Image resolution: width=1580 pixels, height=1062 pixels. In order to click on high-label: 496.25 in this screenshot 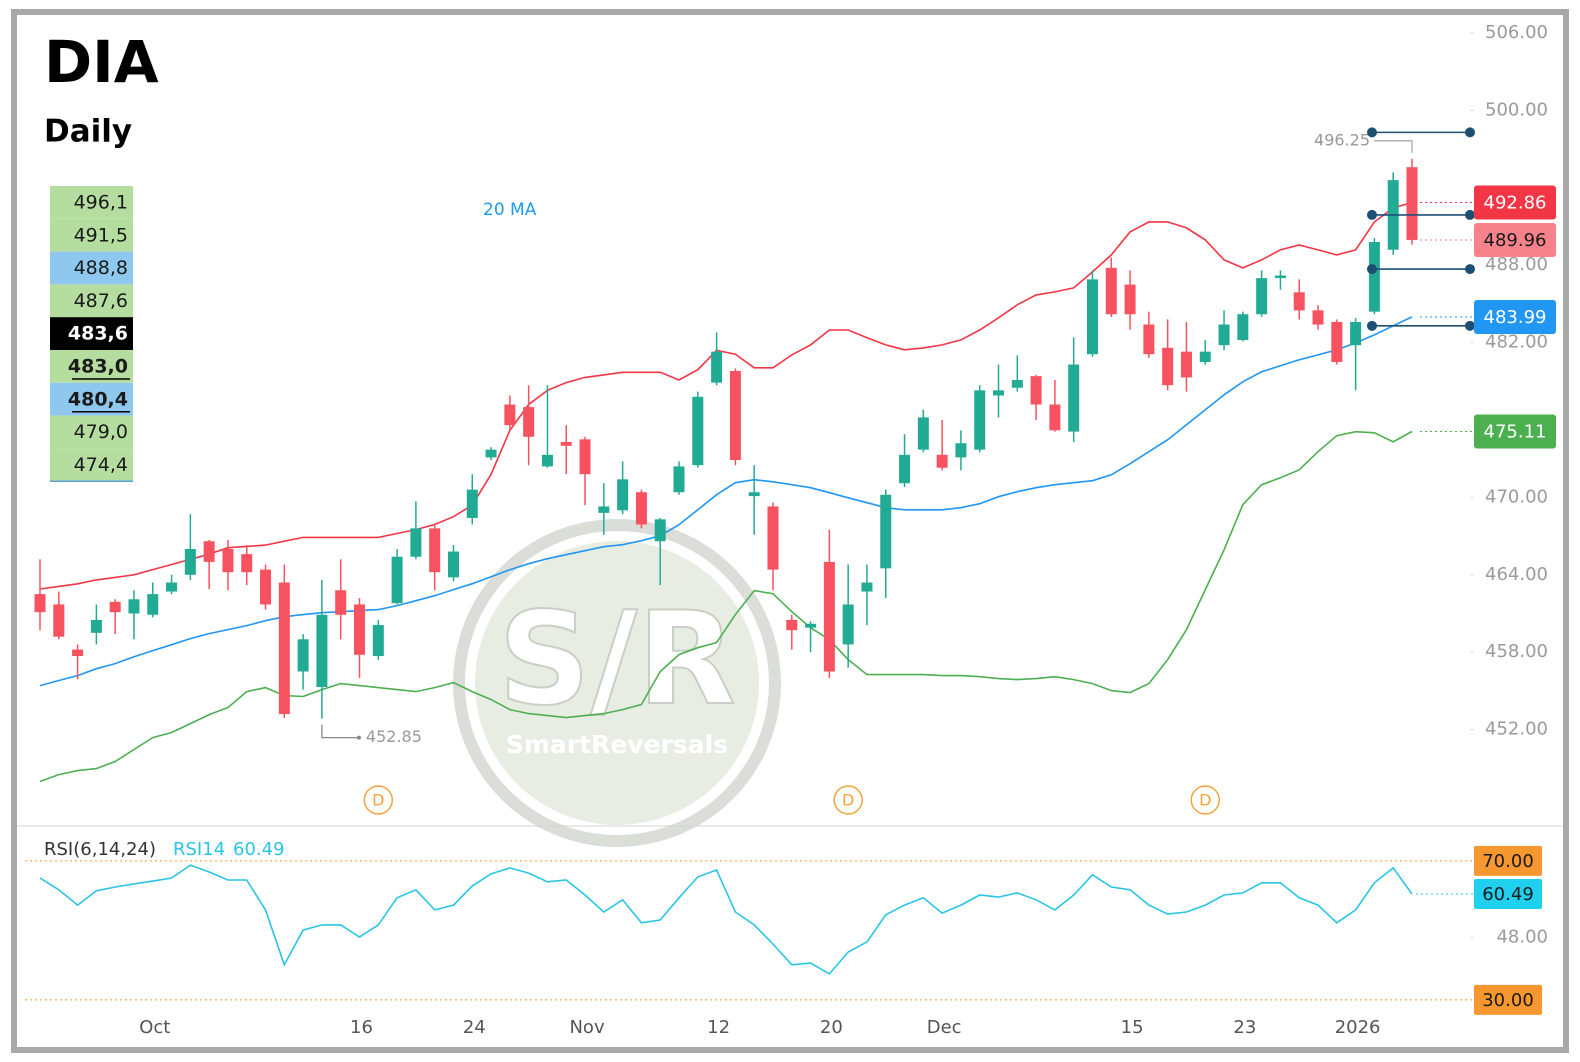, I will do `click(1342, 139)`.